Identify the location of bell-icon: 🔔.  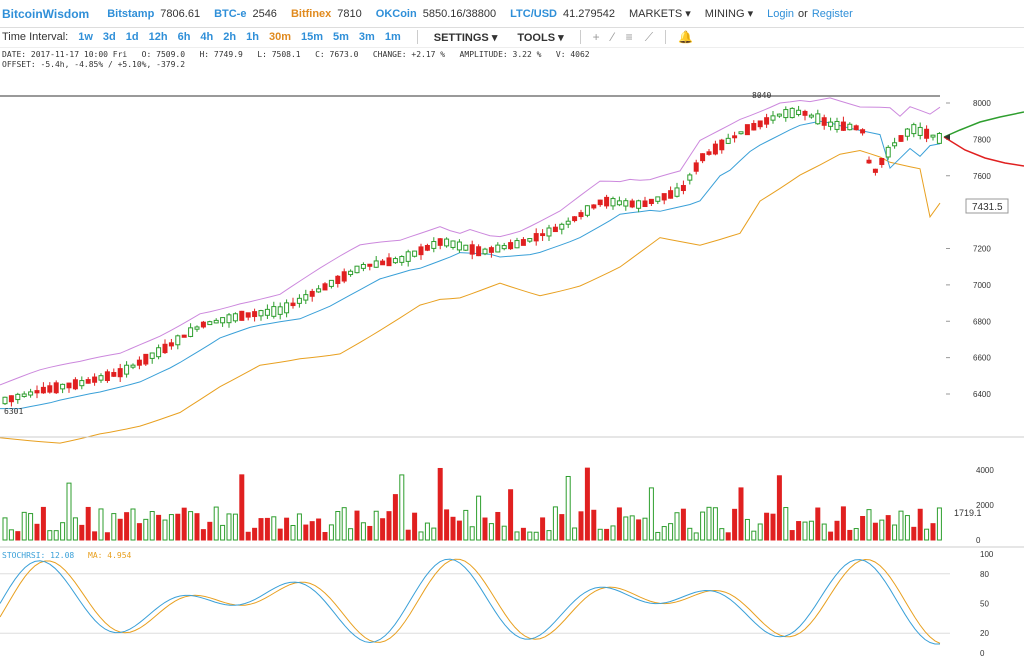
(686, 37).